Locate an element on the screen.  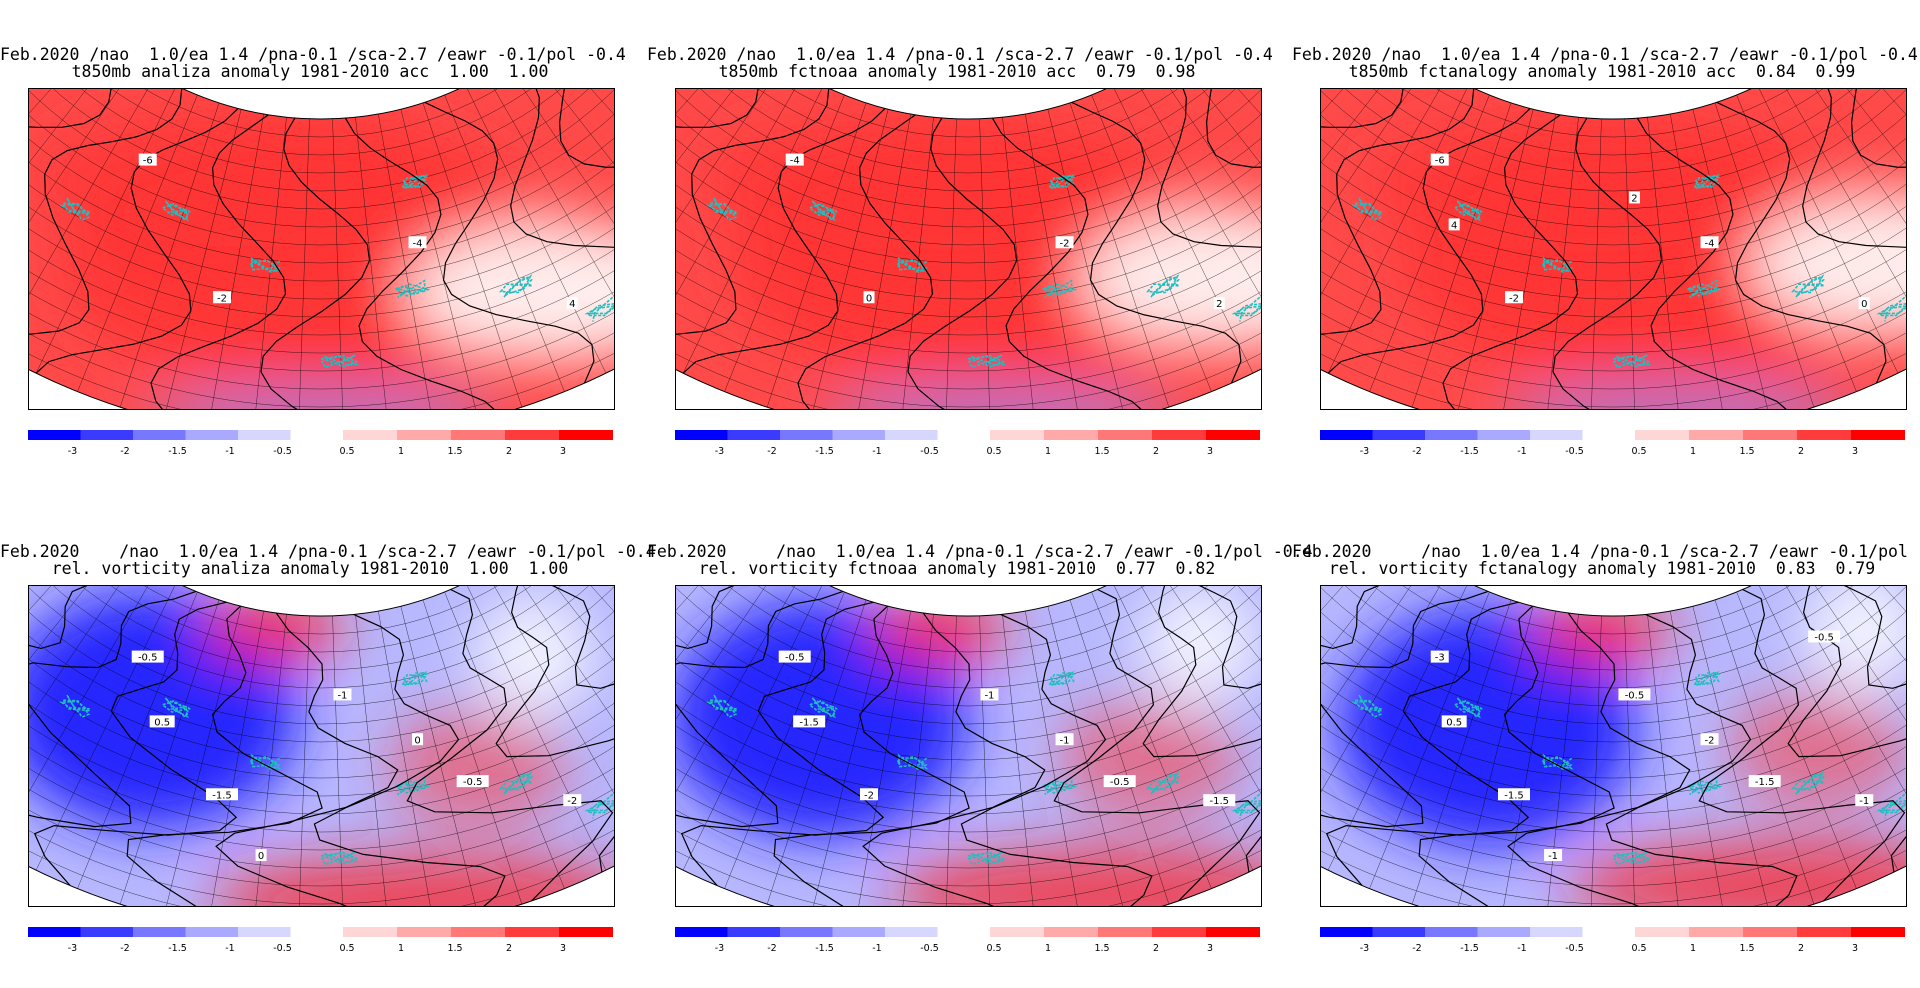
anomaly-map: -6 -4 -2 4 is located at coordinates (321, 249).